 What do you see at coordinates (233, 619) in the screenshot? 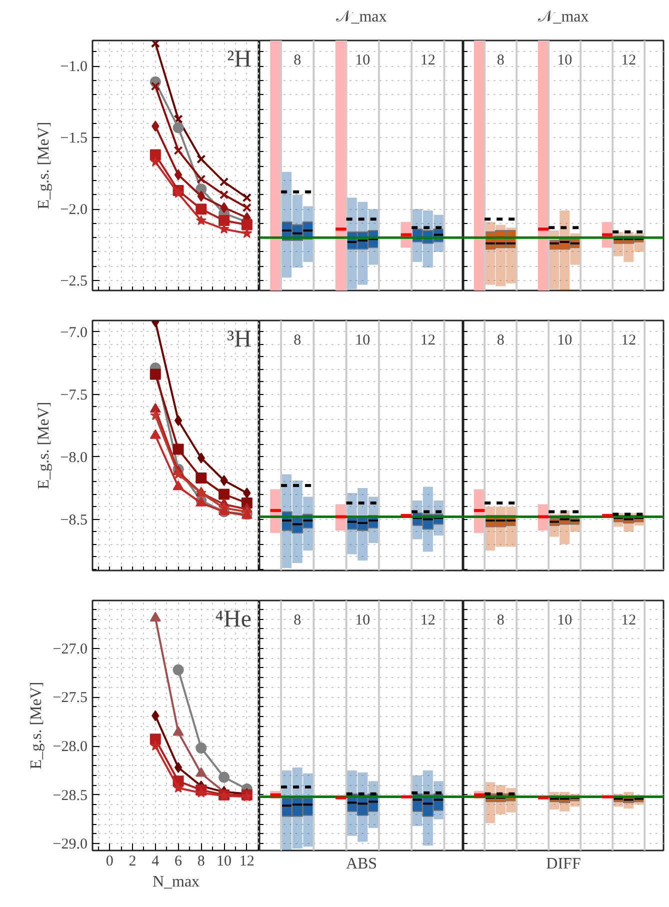
I see `annotation: ⁴He` at bounding box center [233, 619].